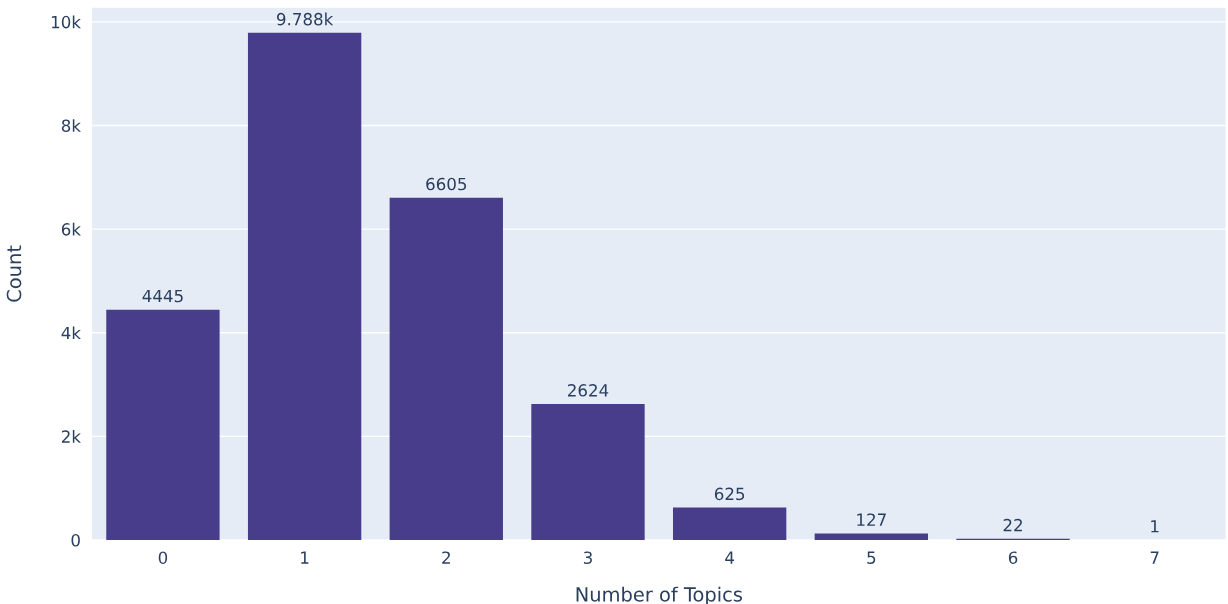  I want to click on y-tick-label: 10k, so click(66, 22).